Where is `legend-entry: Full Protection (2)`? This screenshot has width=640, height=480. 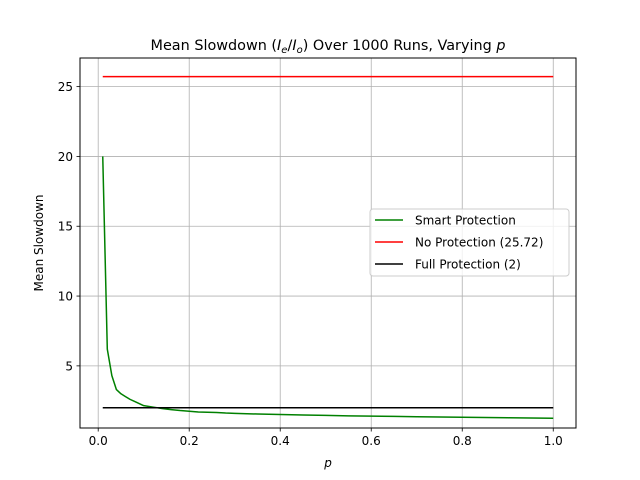 legend-entry: Full Protection (2) is located at coordinates (468, 265).